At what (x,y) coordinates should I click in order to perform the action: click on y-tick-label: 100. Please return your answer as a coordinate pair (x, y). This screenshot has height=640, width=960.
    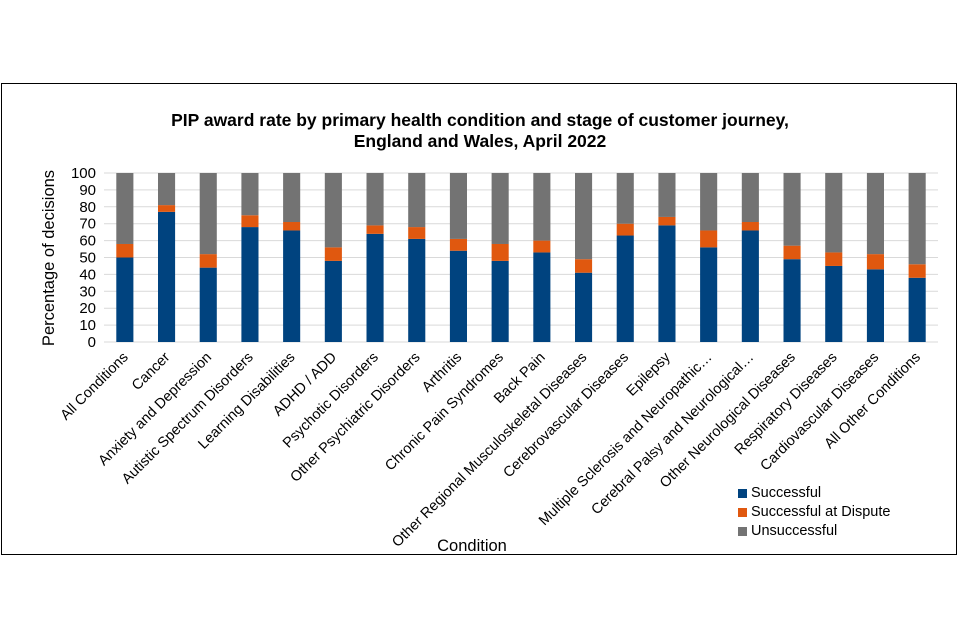
    Looking at the image, I should click on (83, 173).